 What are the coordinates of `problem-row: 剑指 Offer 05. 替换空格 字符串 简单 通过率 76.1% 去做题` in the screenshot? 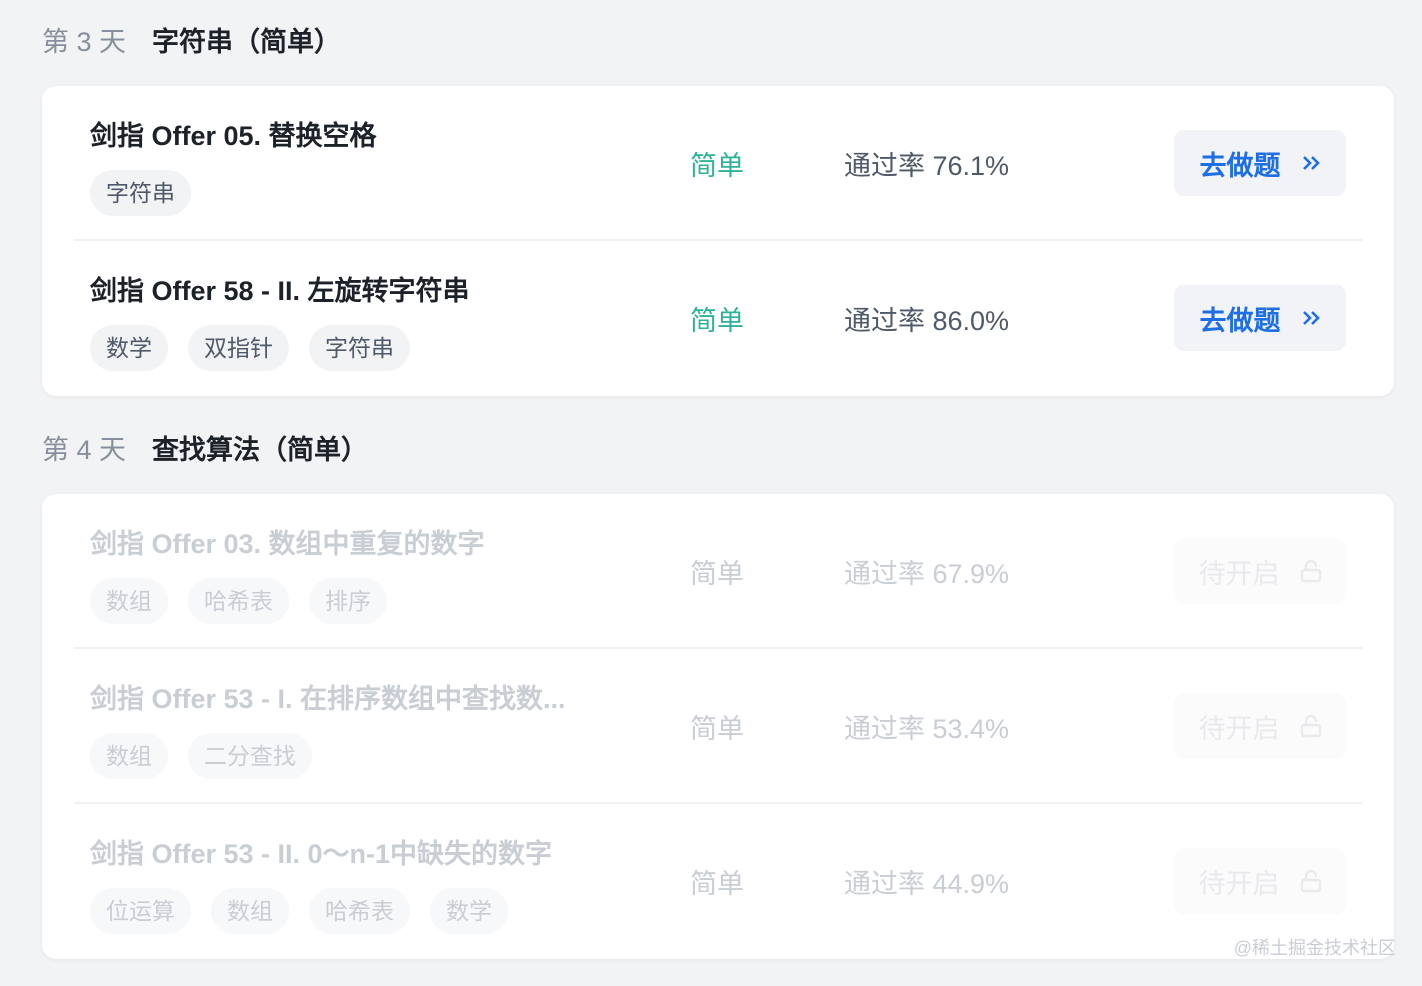 It's located at (718, 163).